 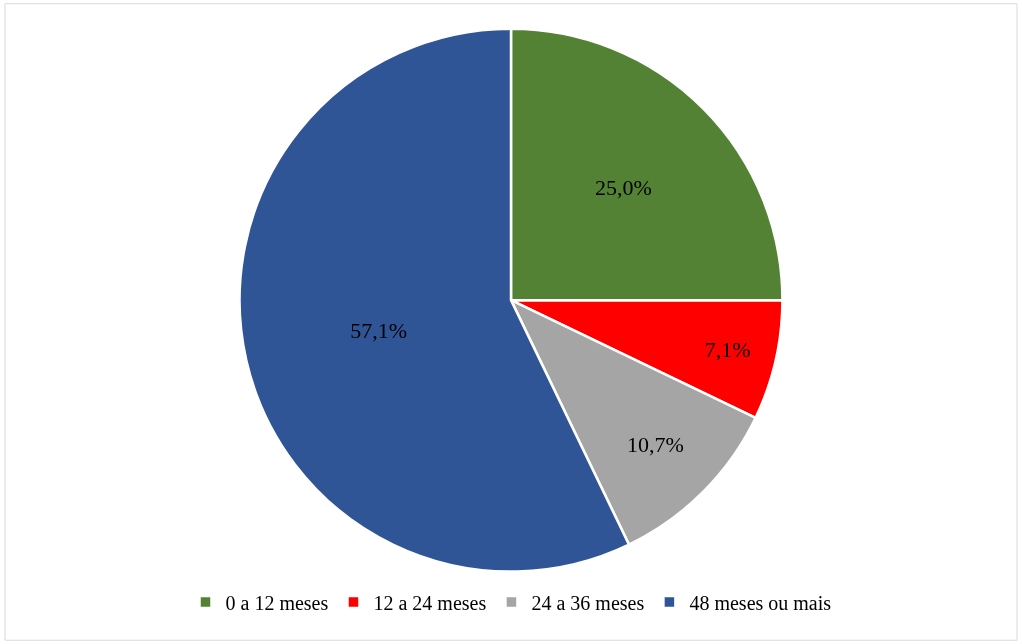 I want to click on legend-label: 0 a 12 meses, so click(x=277, y=602).